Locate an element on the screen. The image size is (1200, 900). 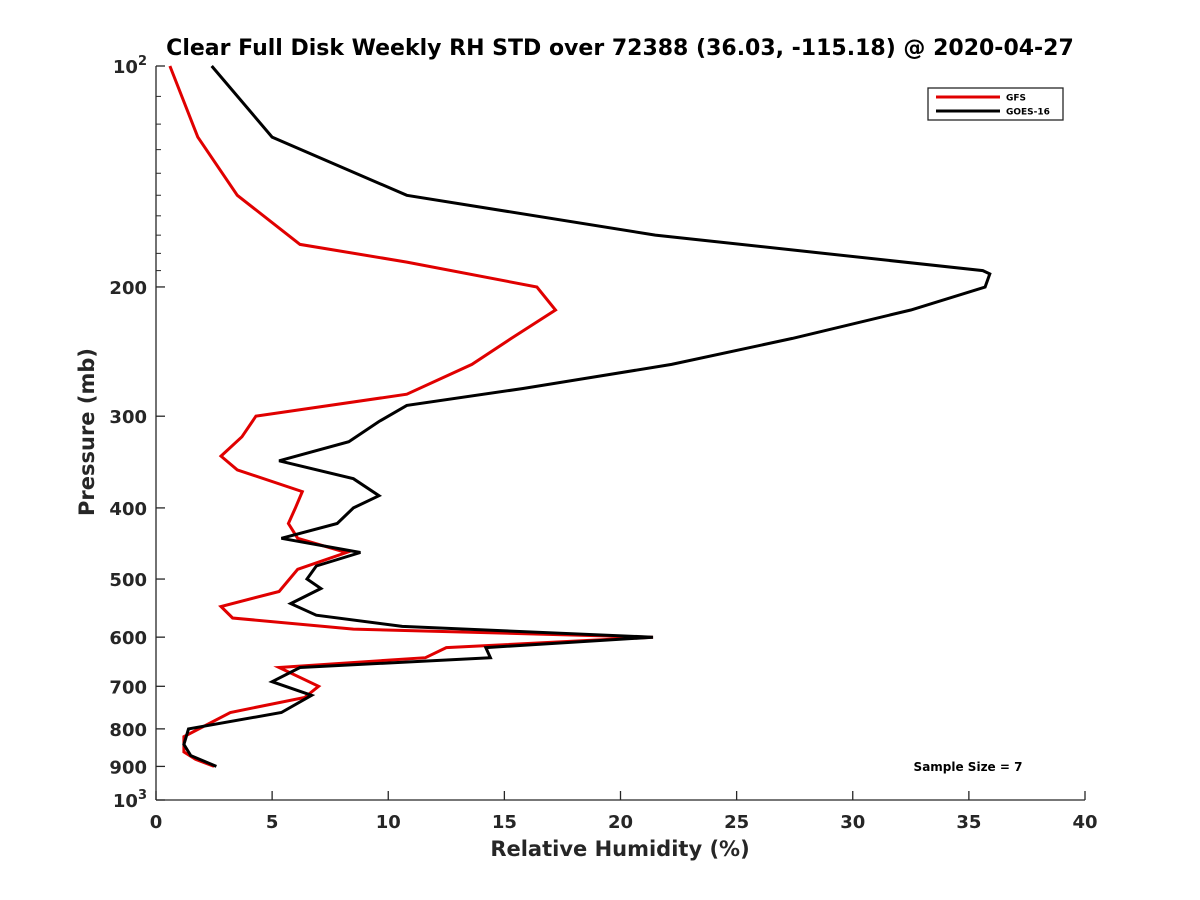
y-tick-label: 600 is located at coordinates (128, 638).